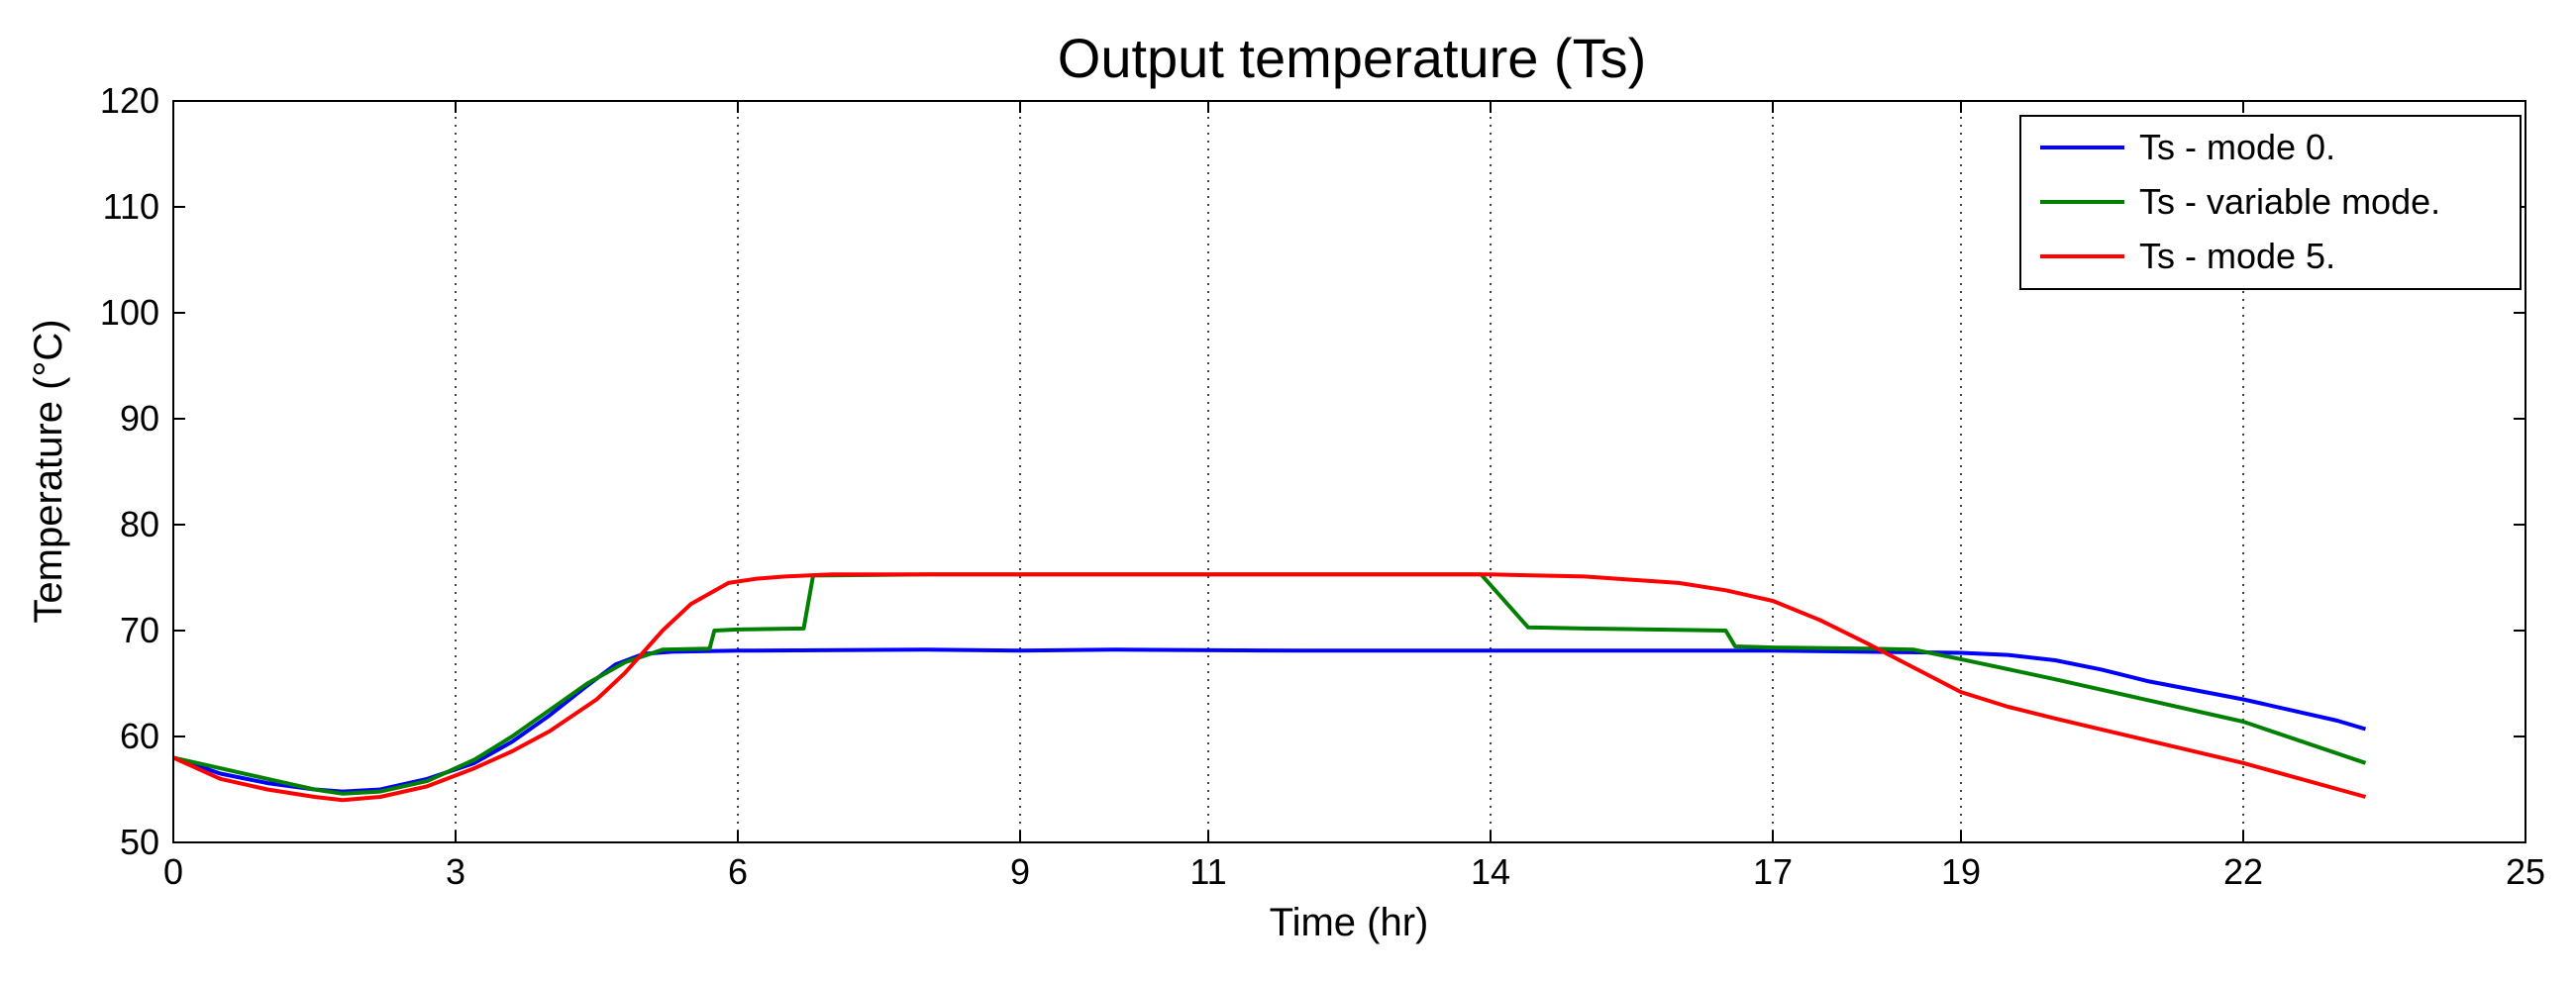 This screenshot has height=981, width=2576. What do you see at coordinates (1352, 58) in the screenshot?
I see `chart-title: Output temperature (Ts)` at bounding box center [1352, 58].